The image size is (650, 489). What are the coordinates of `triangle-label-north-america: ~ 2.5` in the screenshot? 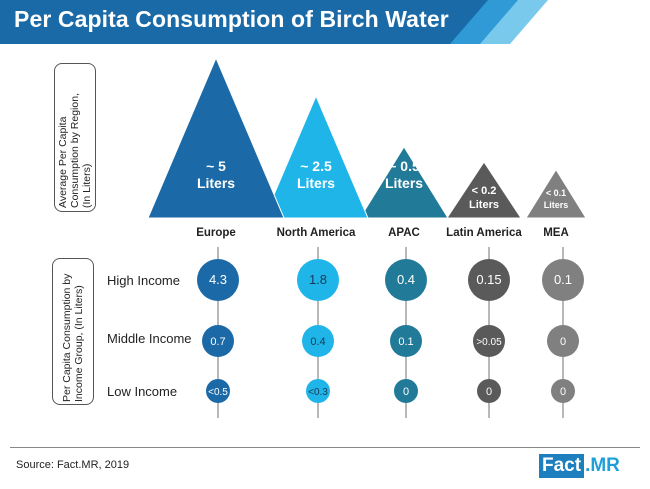 It's located at (316, 166).